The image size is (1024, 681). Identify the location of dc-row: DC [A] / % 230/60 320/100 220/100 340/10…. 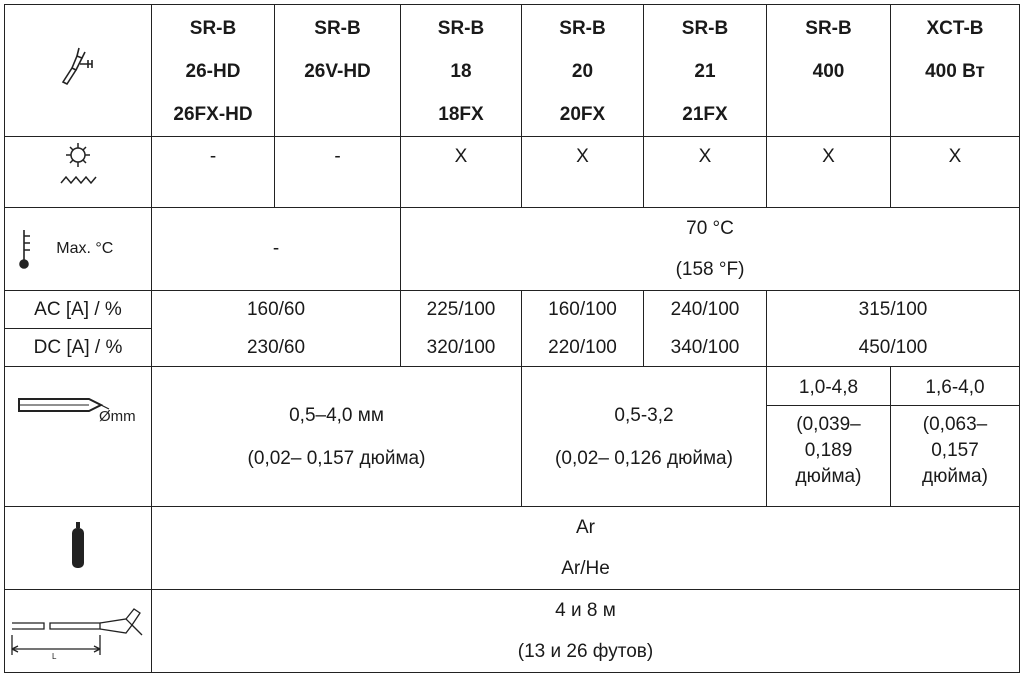
(512, 347).